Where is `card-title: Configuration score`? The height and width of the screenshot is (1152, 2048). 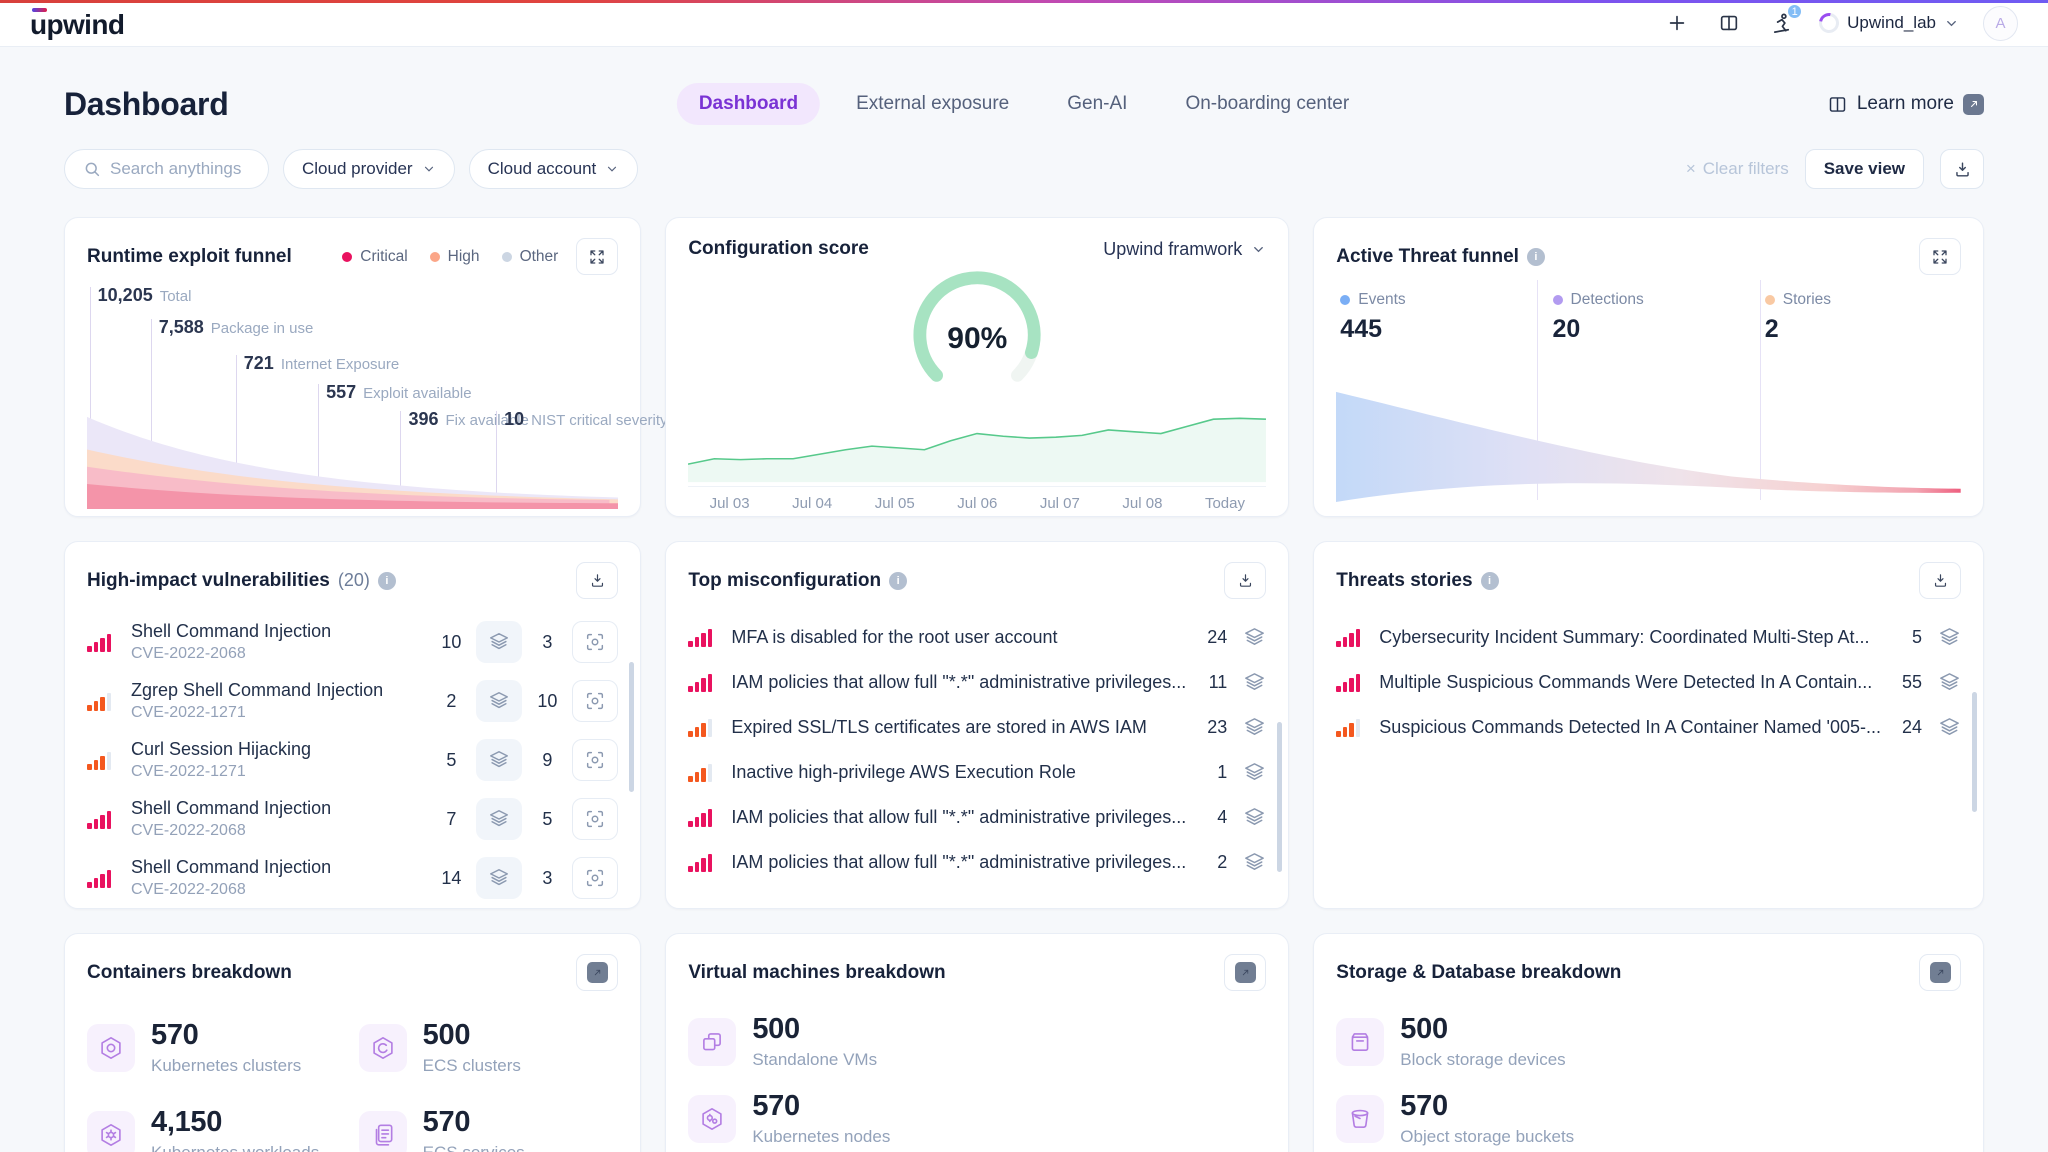
card-title: Configuration score is located at coordinates (778, 248).